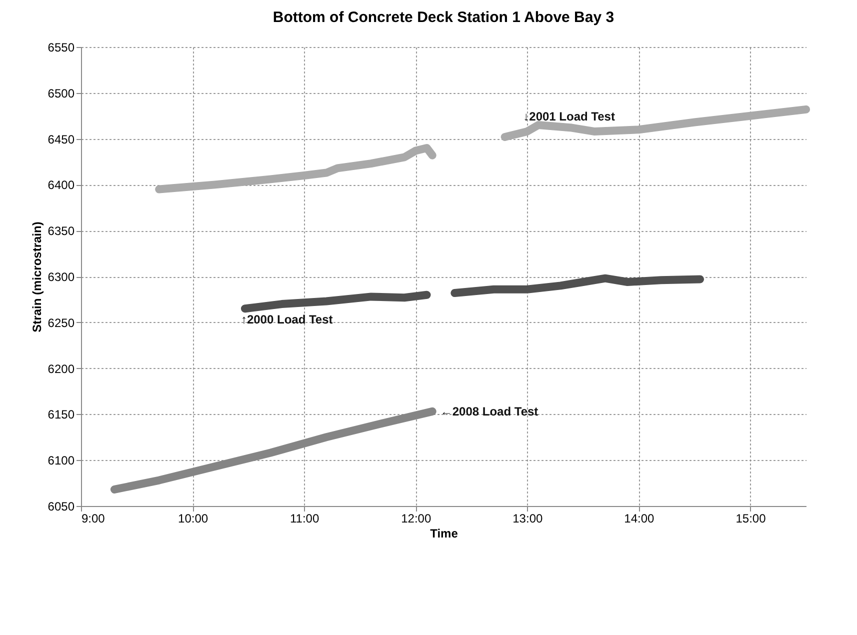  I want to click on annotation: ←2008 Load Test, so click(489, 411).